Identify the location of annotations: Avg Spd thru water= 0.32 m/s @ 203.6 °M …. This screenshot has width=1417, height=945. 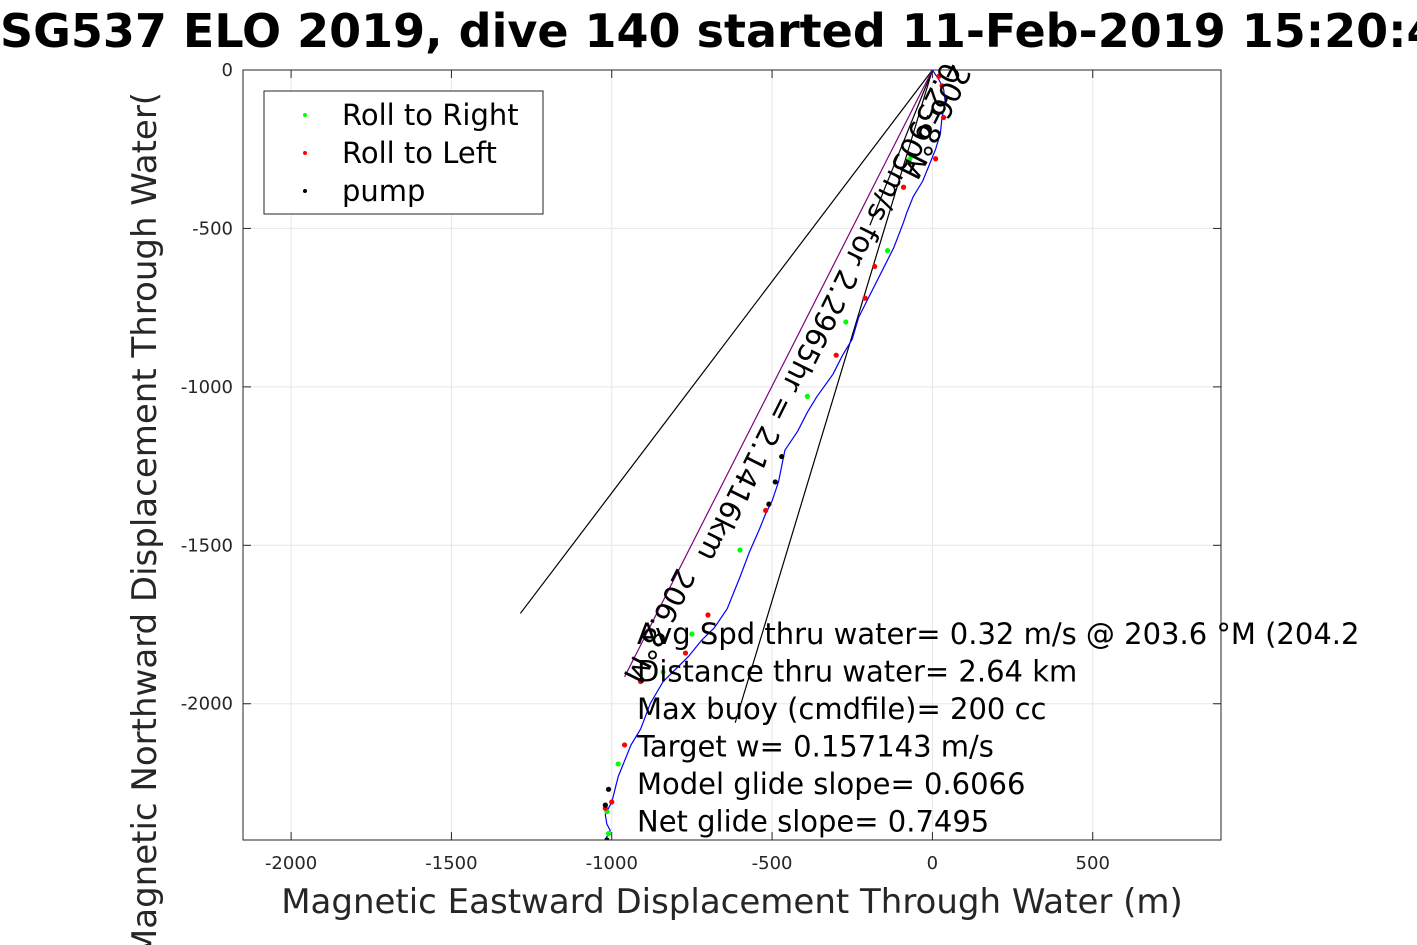
(997, 728).